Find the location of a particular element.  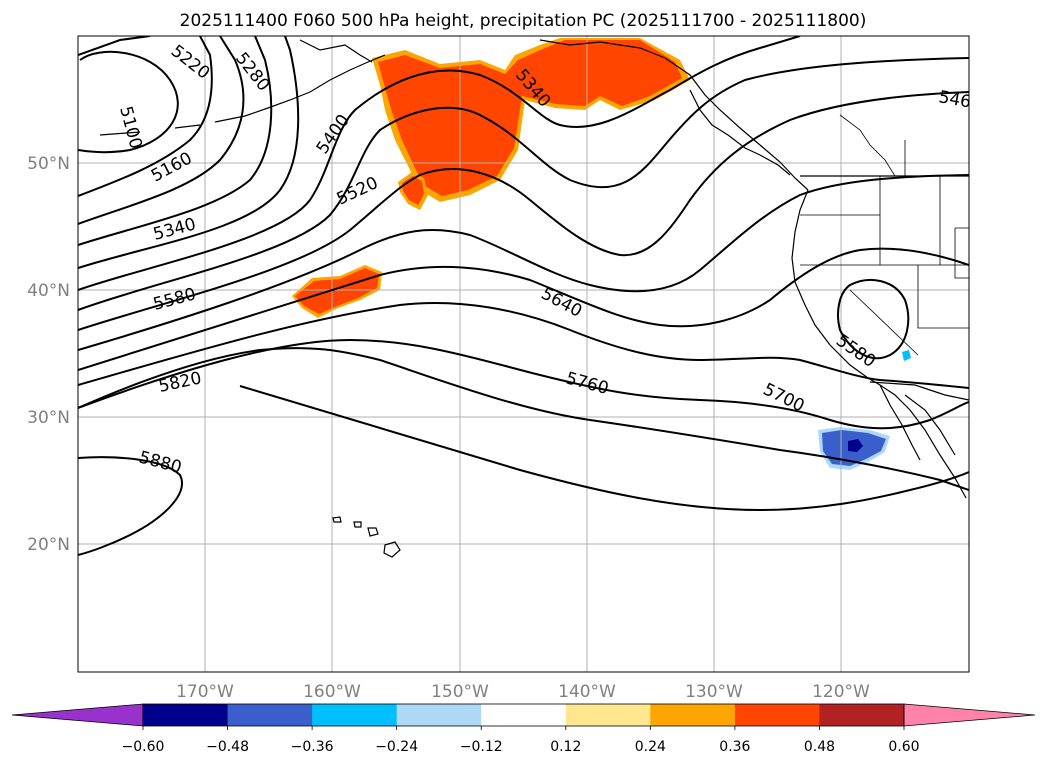

colorbar-tick-label: 0.36 is located at coordinates (734, 747).